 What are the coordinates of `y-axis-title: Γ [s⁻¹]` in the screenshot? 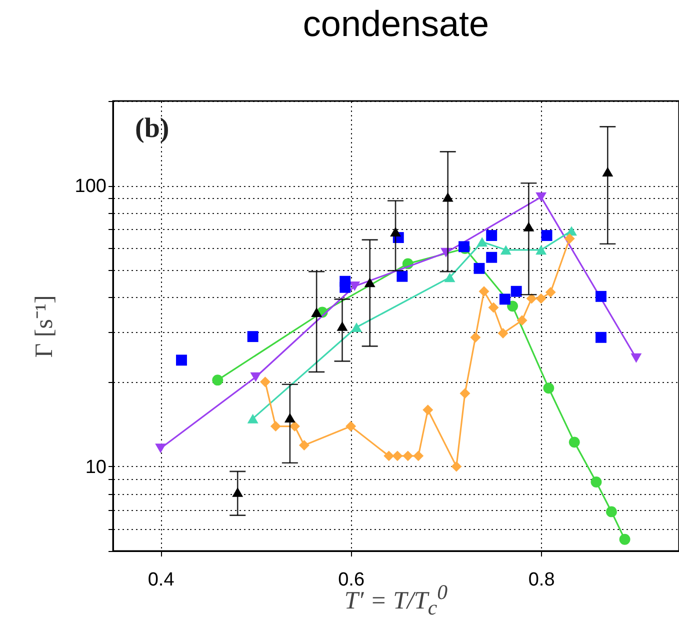 It's located at (44, 326).